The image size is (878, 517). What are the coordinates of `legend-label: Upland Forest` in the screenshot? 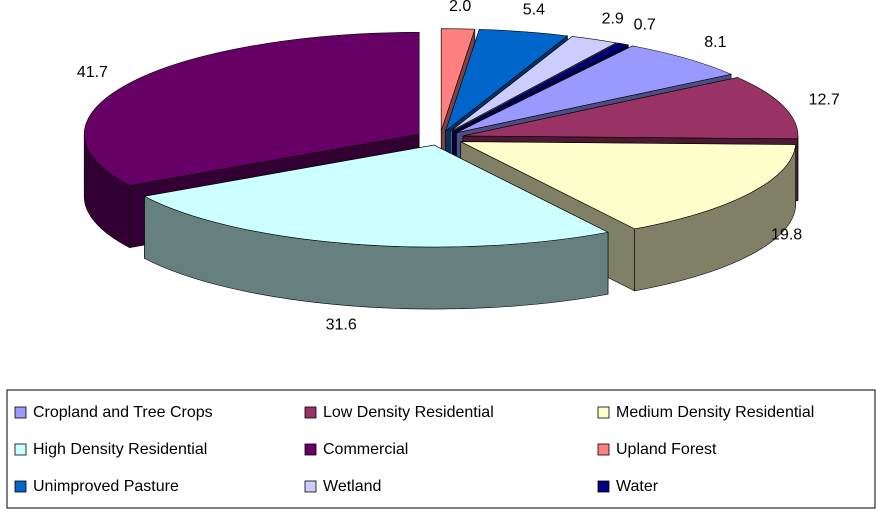 It's located at (666, 449).